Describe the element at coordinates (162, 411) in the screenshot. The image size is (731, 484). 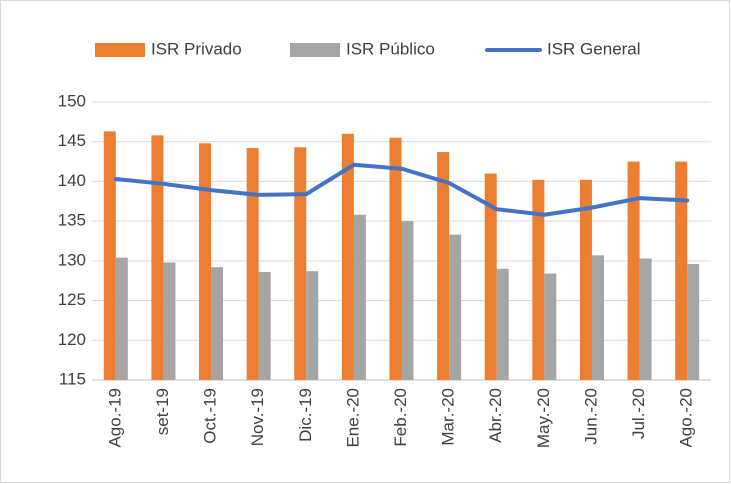
I see `x-tick-label: set-19` at that location.